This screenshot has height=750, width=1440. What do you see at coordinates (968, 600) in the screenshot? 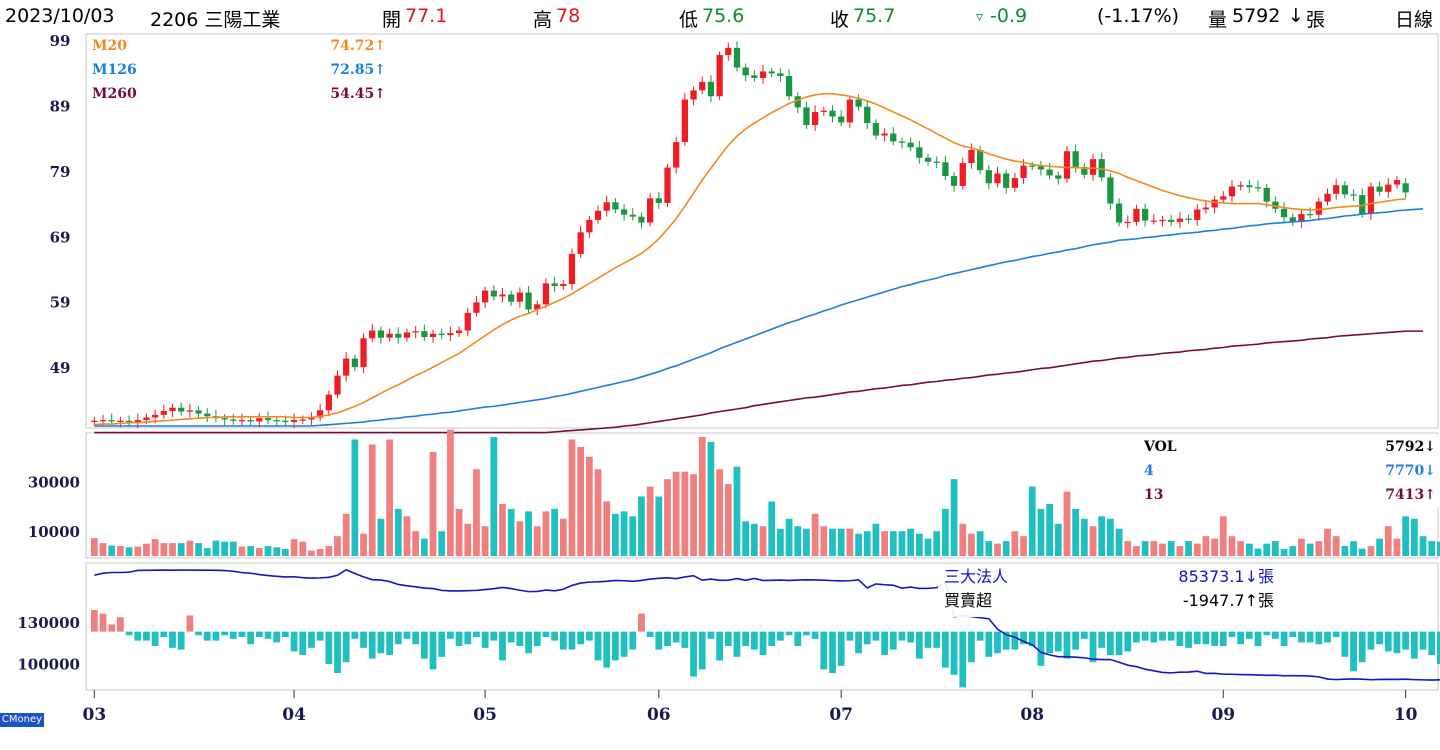
I see `legend-name: 買賣超` at bounding box center [968, 600].